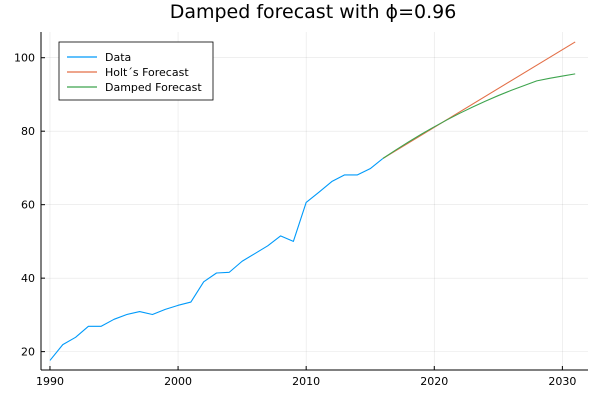  I want to click on chart-title: Damped forecast with ϕ=0.96, so click(313, 12).